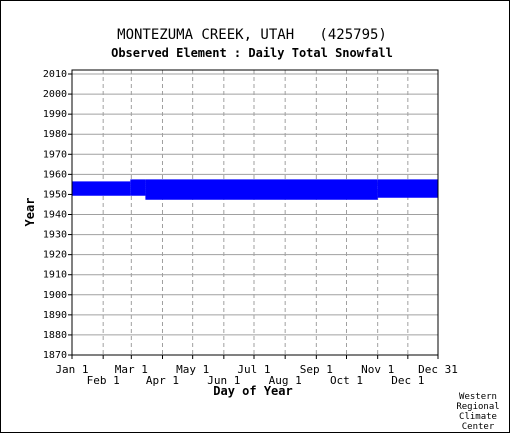  Describe the element at coordinates (438, 369) in the screenshot. I see `x-tick-label: Dec 31` at that location.